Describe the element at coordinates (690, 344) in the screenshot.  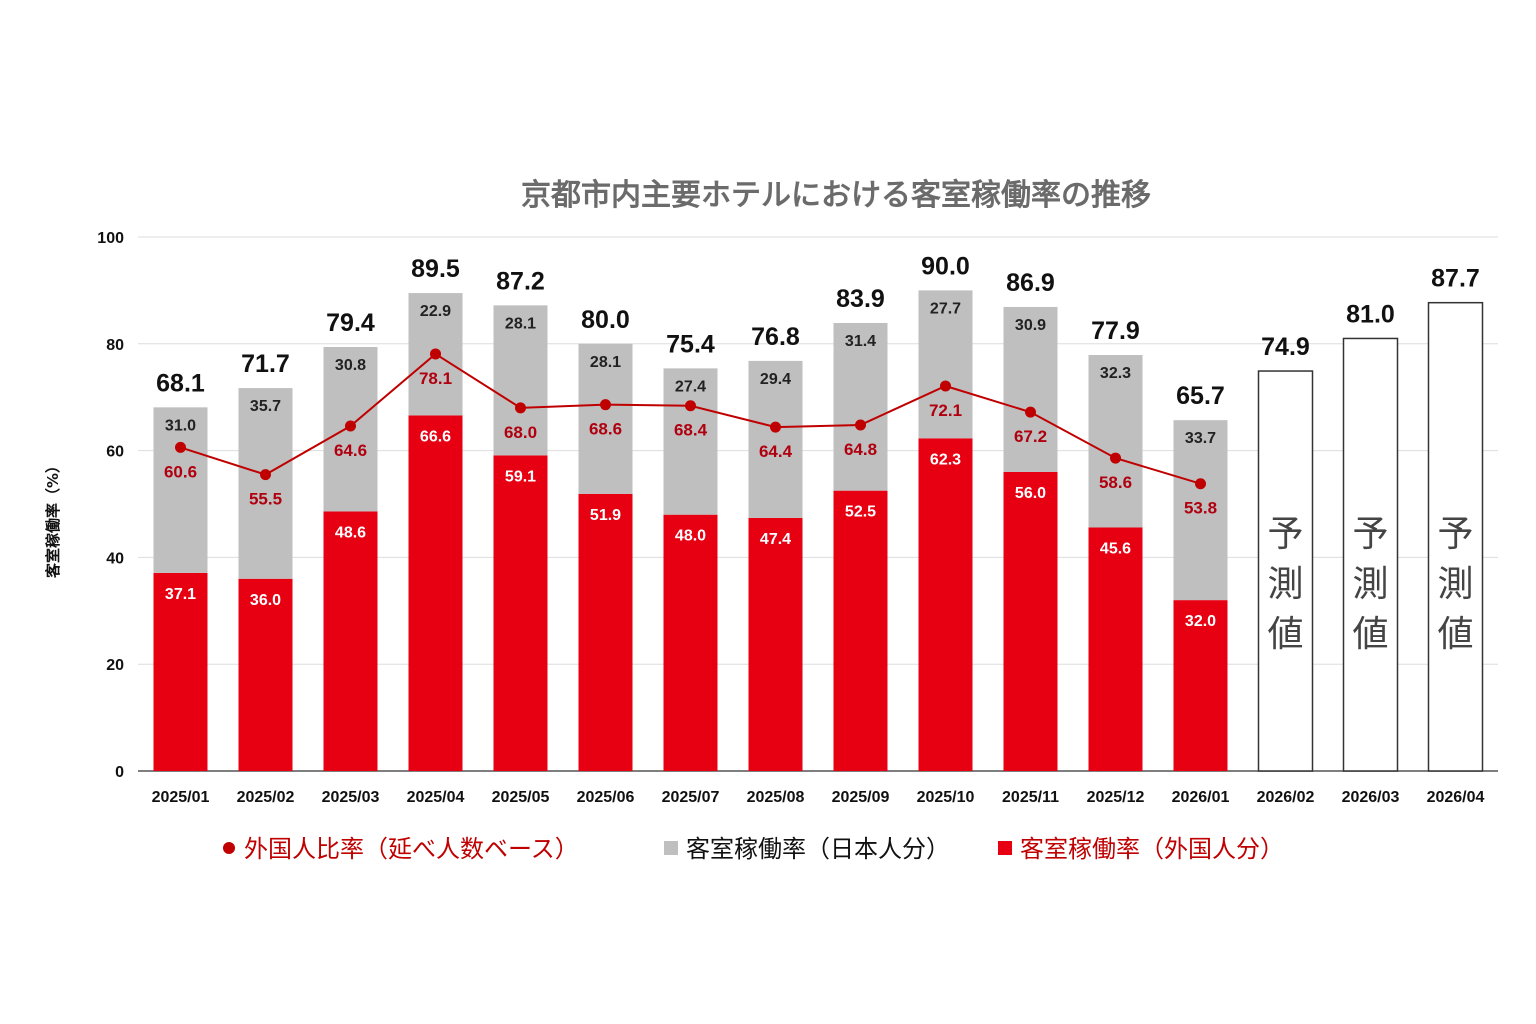
I see `total-label: 75.4` at that location.